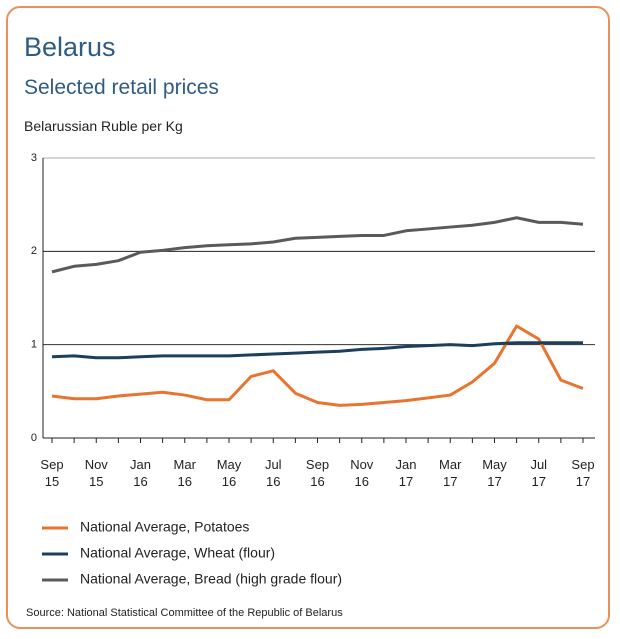  What do you see at coordinates (52, 473) in the screenshot?
I see `x-tick-label: Sep 15` at bounding box center [52, 473].